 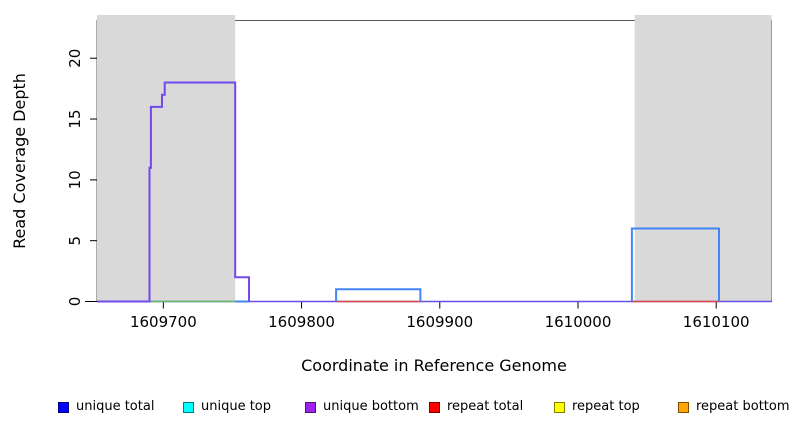 I want to click on legend-swatch-unique-total, so click(x=63, y=407).